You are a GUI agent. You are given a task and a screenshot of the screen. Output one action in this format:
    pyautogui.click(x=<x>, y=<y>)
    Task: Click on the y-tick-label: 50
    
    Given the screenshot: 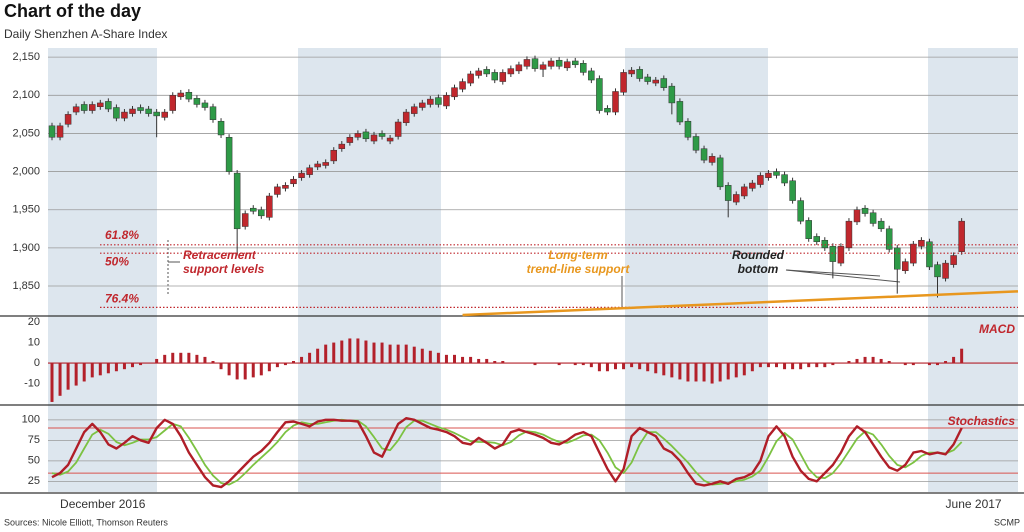 What is the action you would take?
    pyautogui.click(x=34, y=461)
    